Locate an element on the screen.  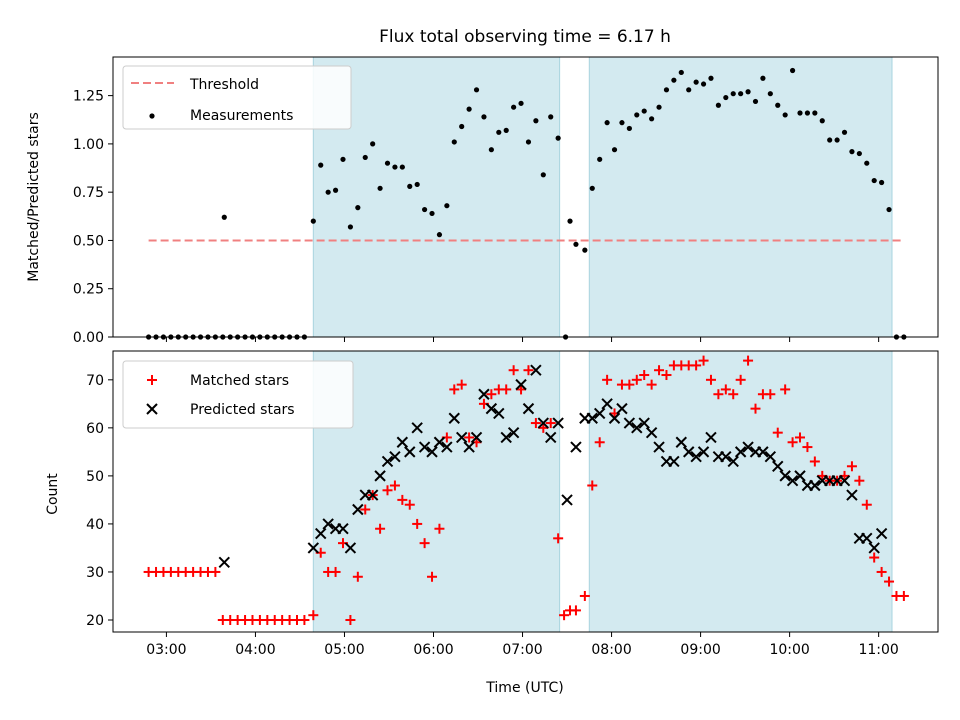
y-tick-label: 0.75 is located at coordinates (88, 193).